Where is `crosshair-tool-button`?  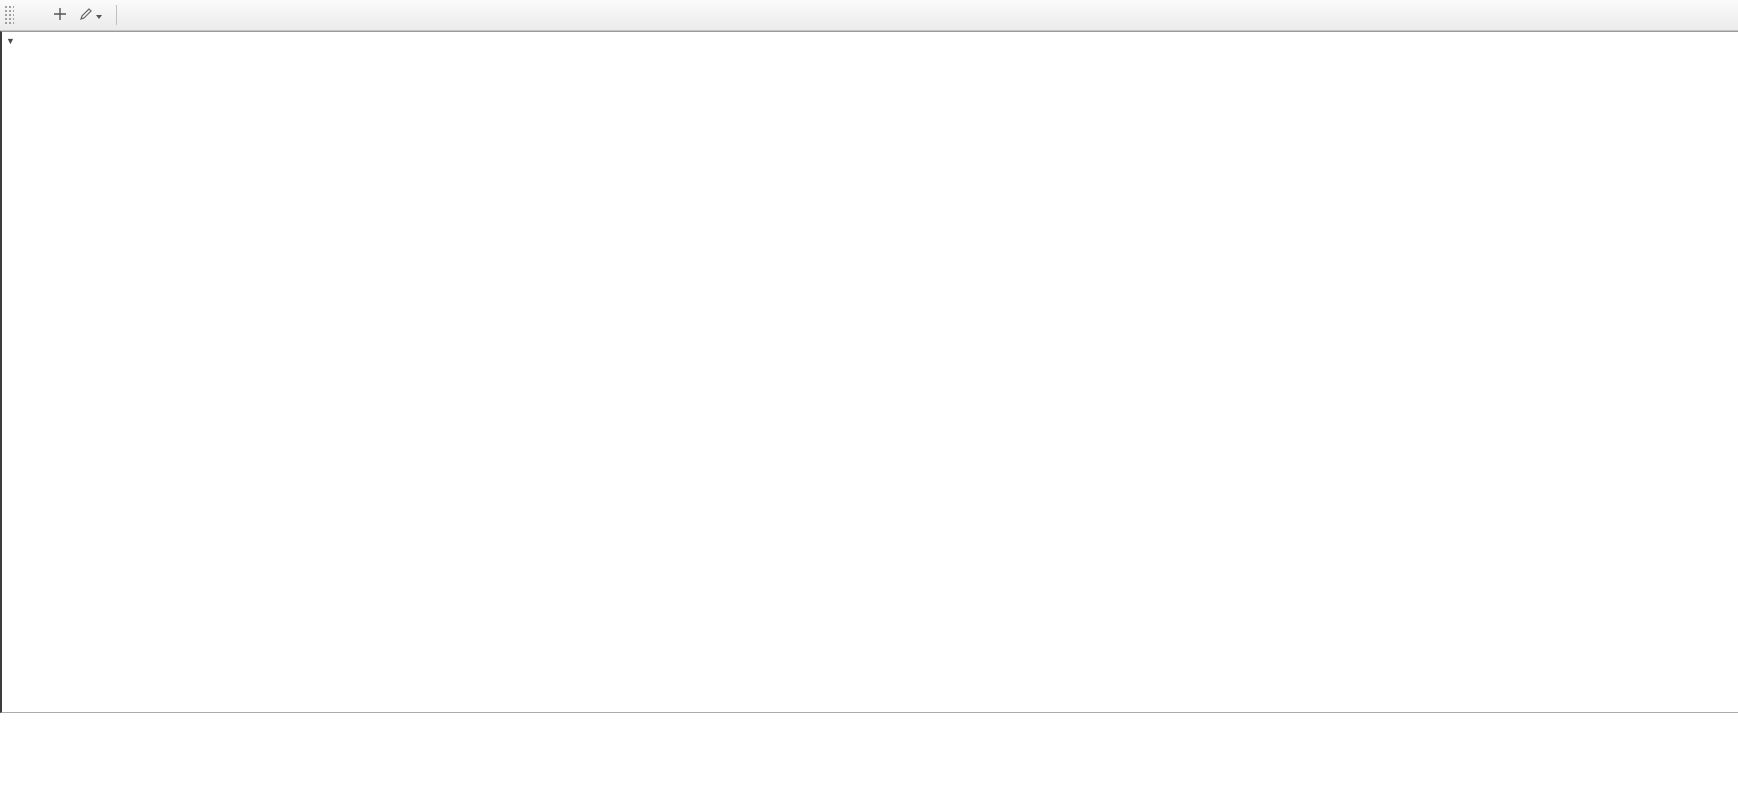
crosshair-tool-button is located at coordinates (60, 15).